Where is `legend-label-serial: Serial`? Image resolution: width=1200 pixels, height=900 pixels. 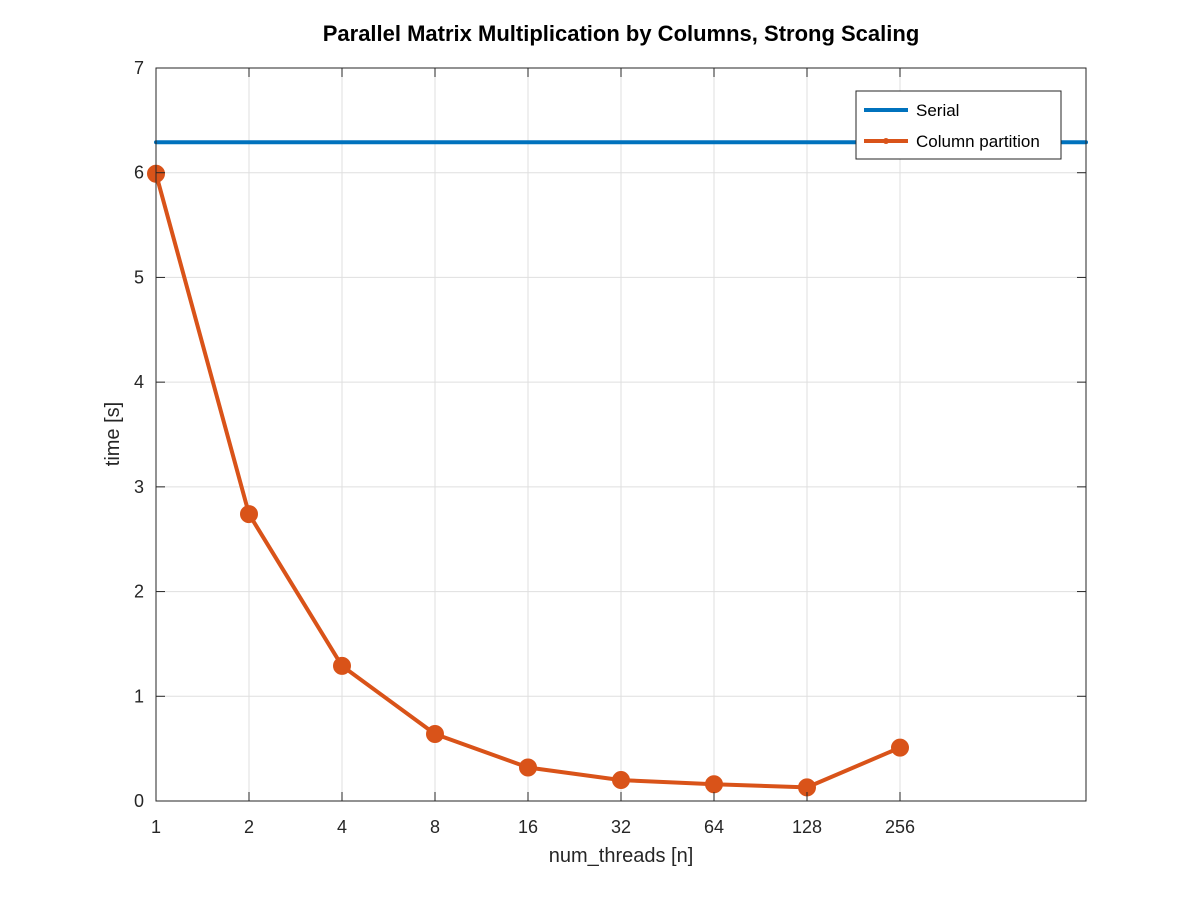
legend-label-serial: Serial is located at coordinates (937, 110).